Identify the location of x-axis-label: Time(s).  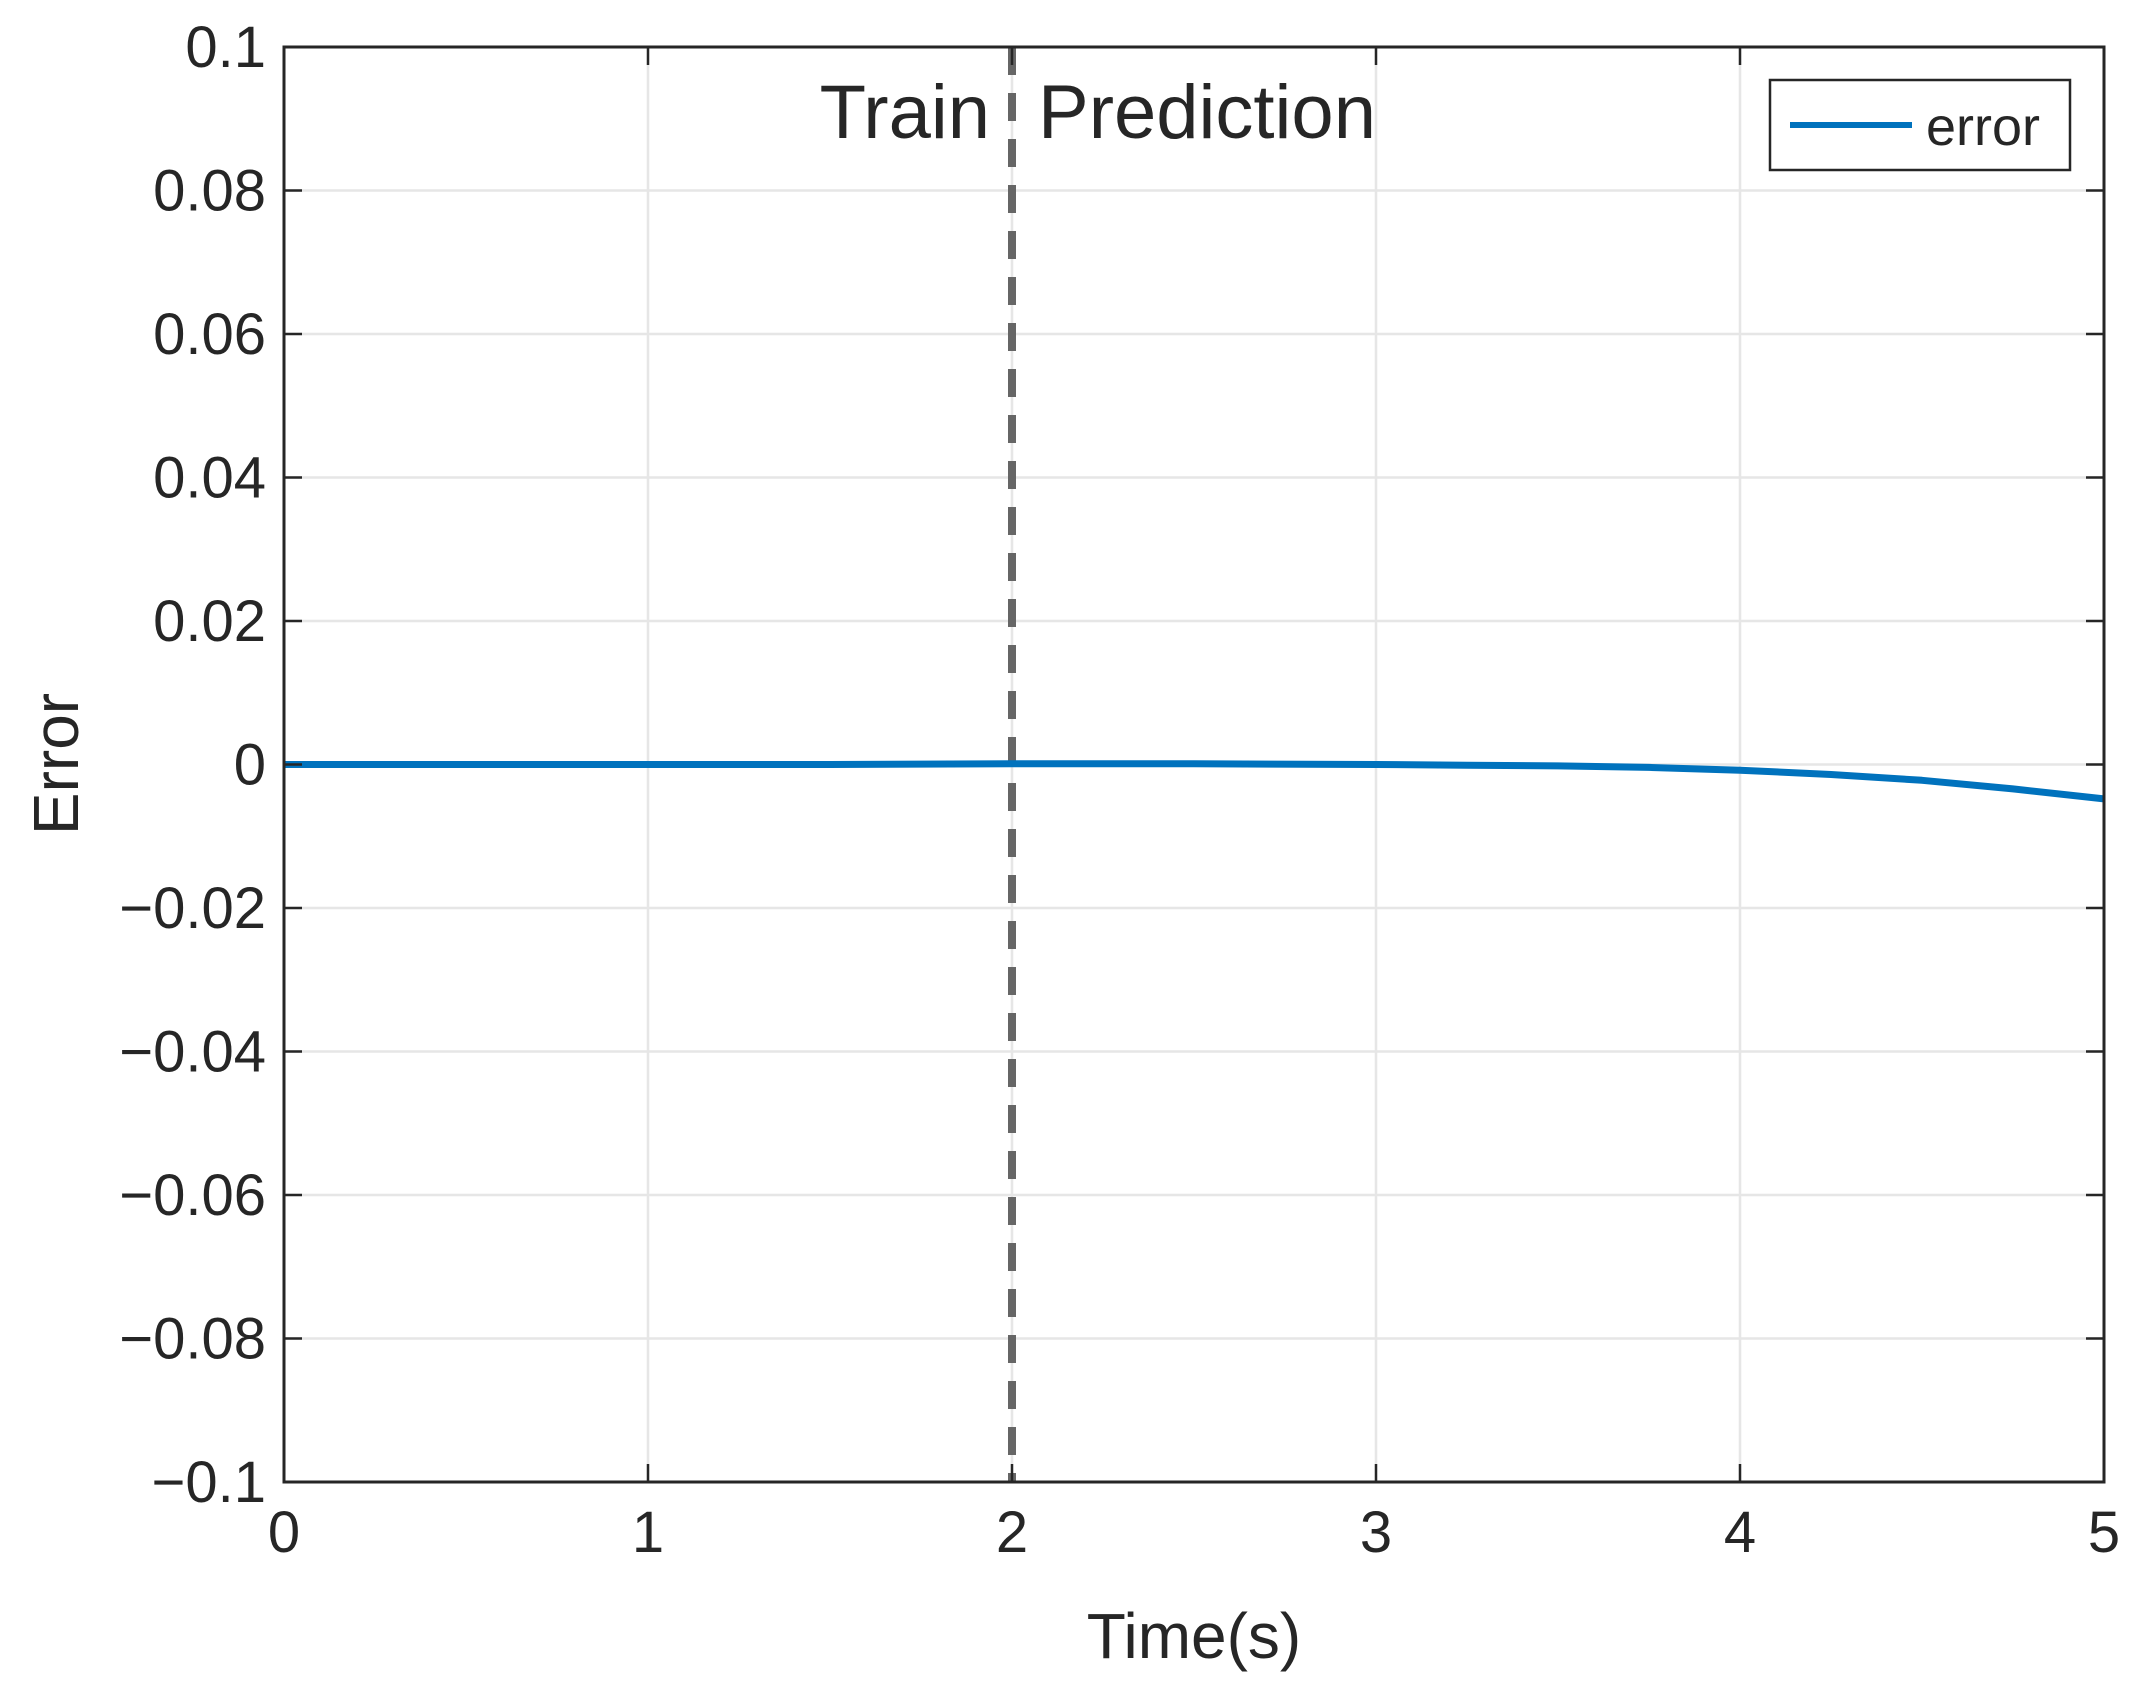
(1194, 1636).